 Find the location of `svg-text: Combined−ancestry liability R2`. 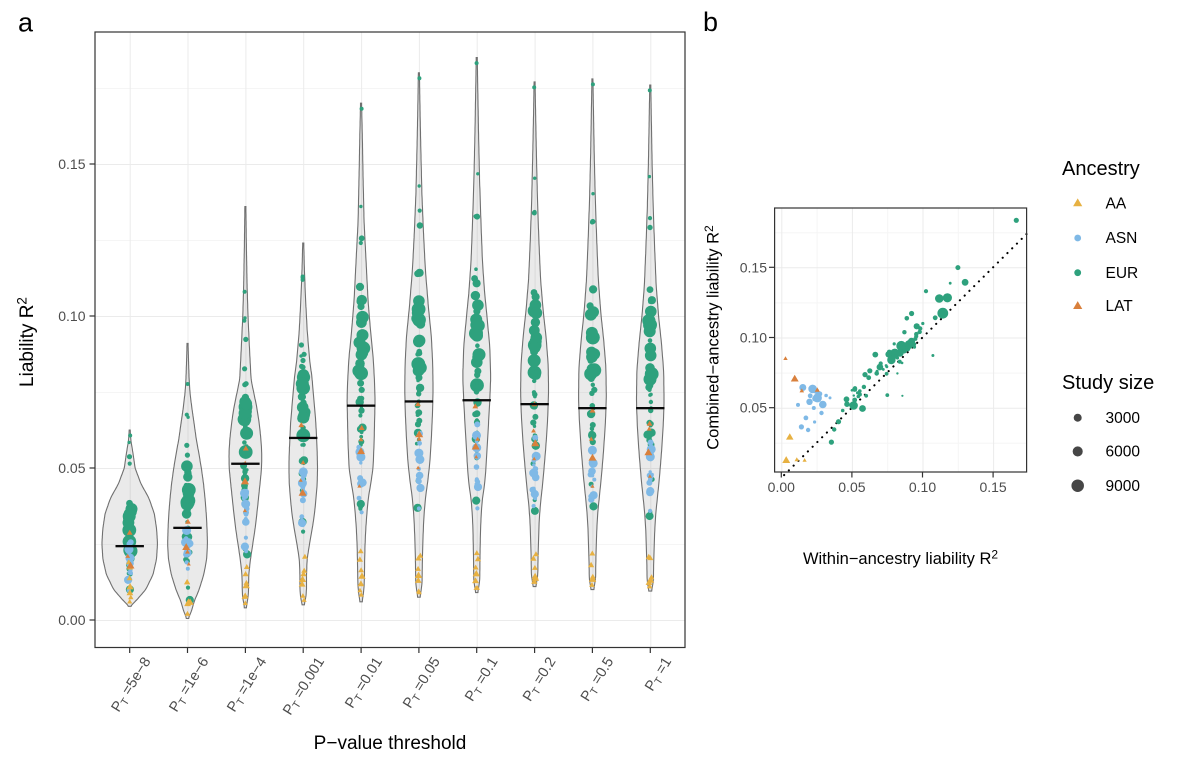

svg-text: Combined−ancestry liability R2 is located at coordinates (712, 337).